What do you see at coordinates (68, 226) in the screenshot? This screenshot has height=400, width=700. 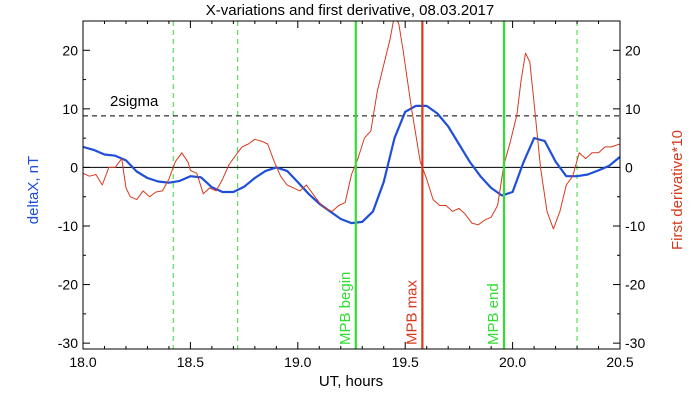 I see `y-tick-label-left-2: -10` at bounding box center [68, 226].